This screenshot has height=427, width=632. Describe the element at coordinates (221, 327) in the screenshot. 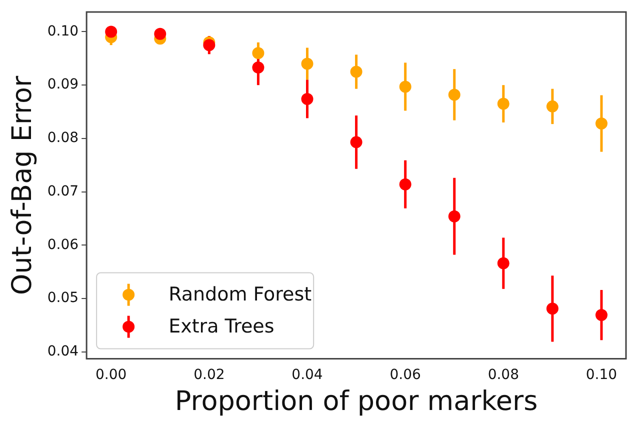

I see `legend-label: Extra Trees` at that location.